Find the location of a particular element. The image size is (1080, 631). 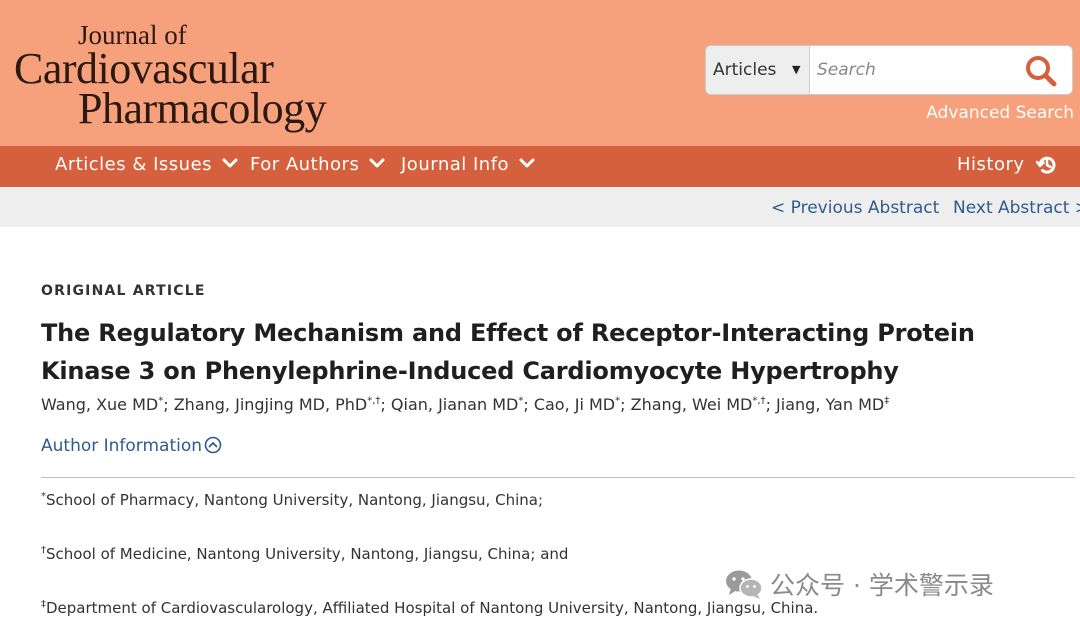

nav-for-authors-label: For Authors is located at coordinates (305, 164).